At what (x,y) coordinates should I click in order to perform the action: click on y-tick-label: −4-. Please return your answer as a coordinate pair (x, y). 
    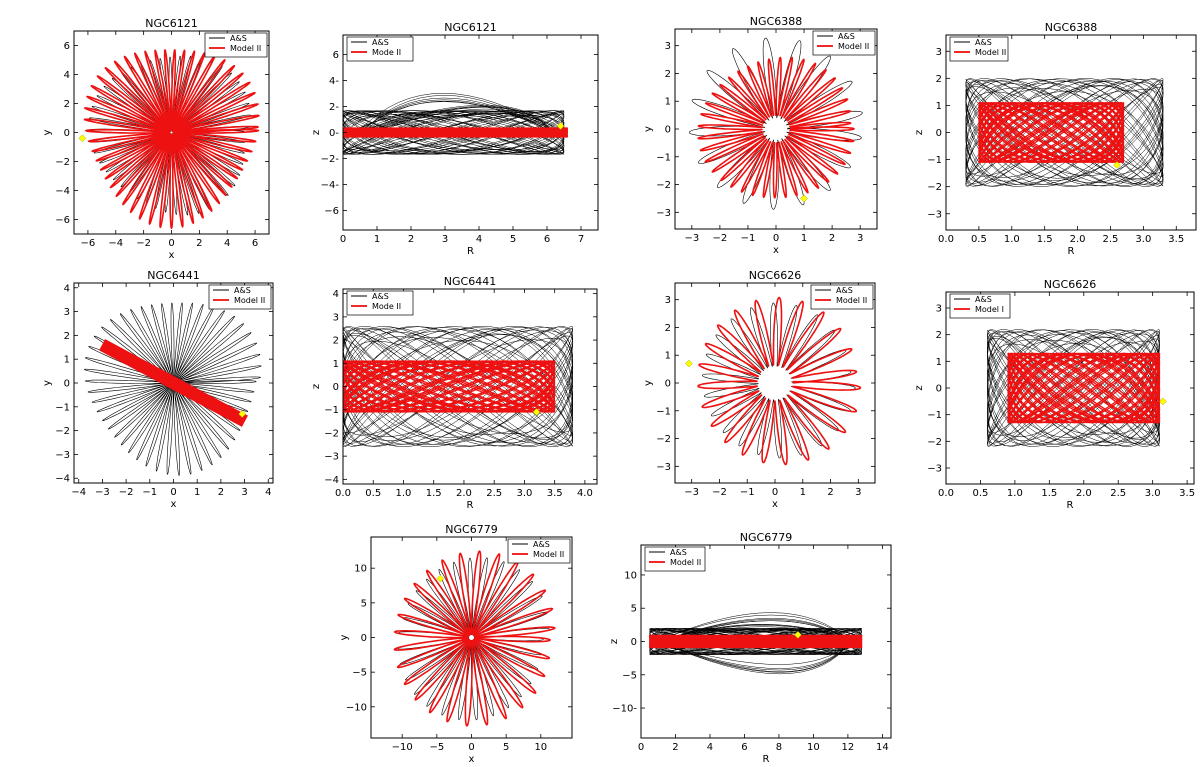
    Looking at the image, I should click on (330, 185).